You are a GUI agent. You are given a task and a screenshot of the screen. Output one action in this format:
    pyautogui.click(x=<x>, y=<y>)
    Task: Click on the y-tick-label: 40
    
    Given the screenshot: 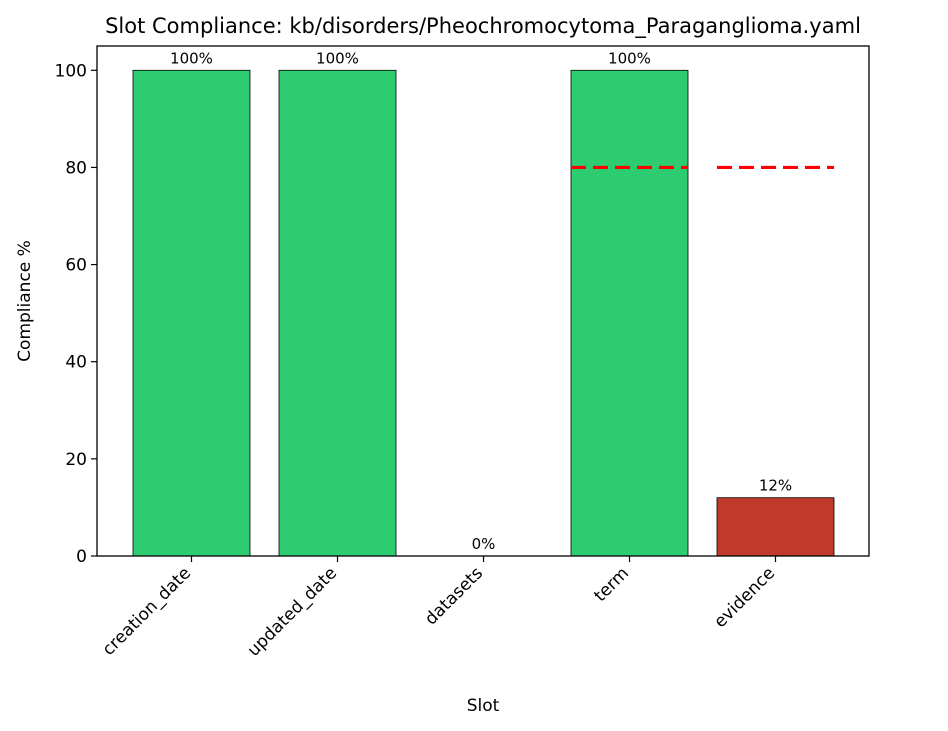 What is the action you would take?
    pyautogui.click(x=76, y=363)
    